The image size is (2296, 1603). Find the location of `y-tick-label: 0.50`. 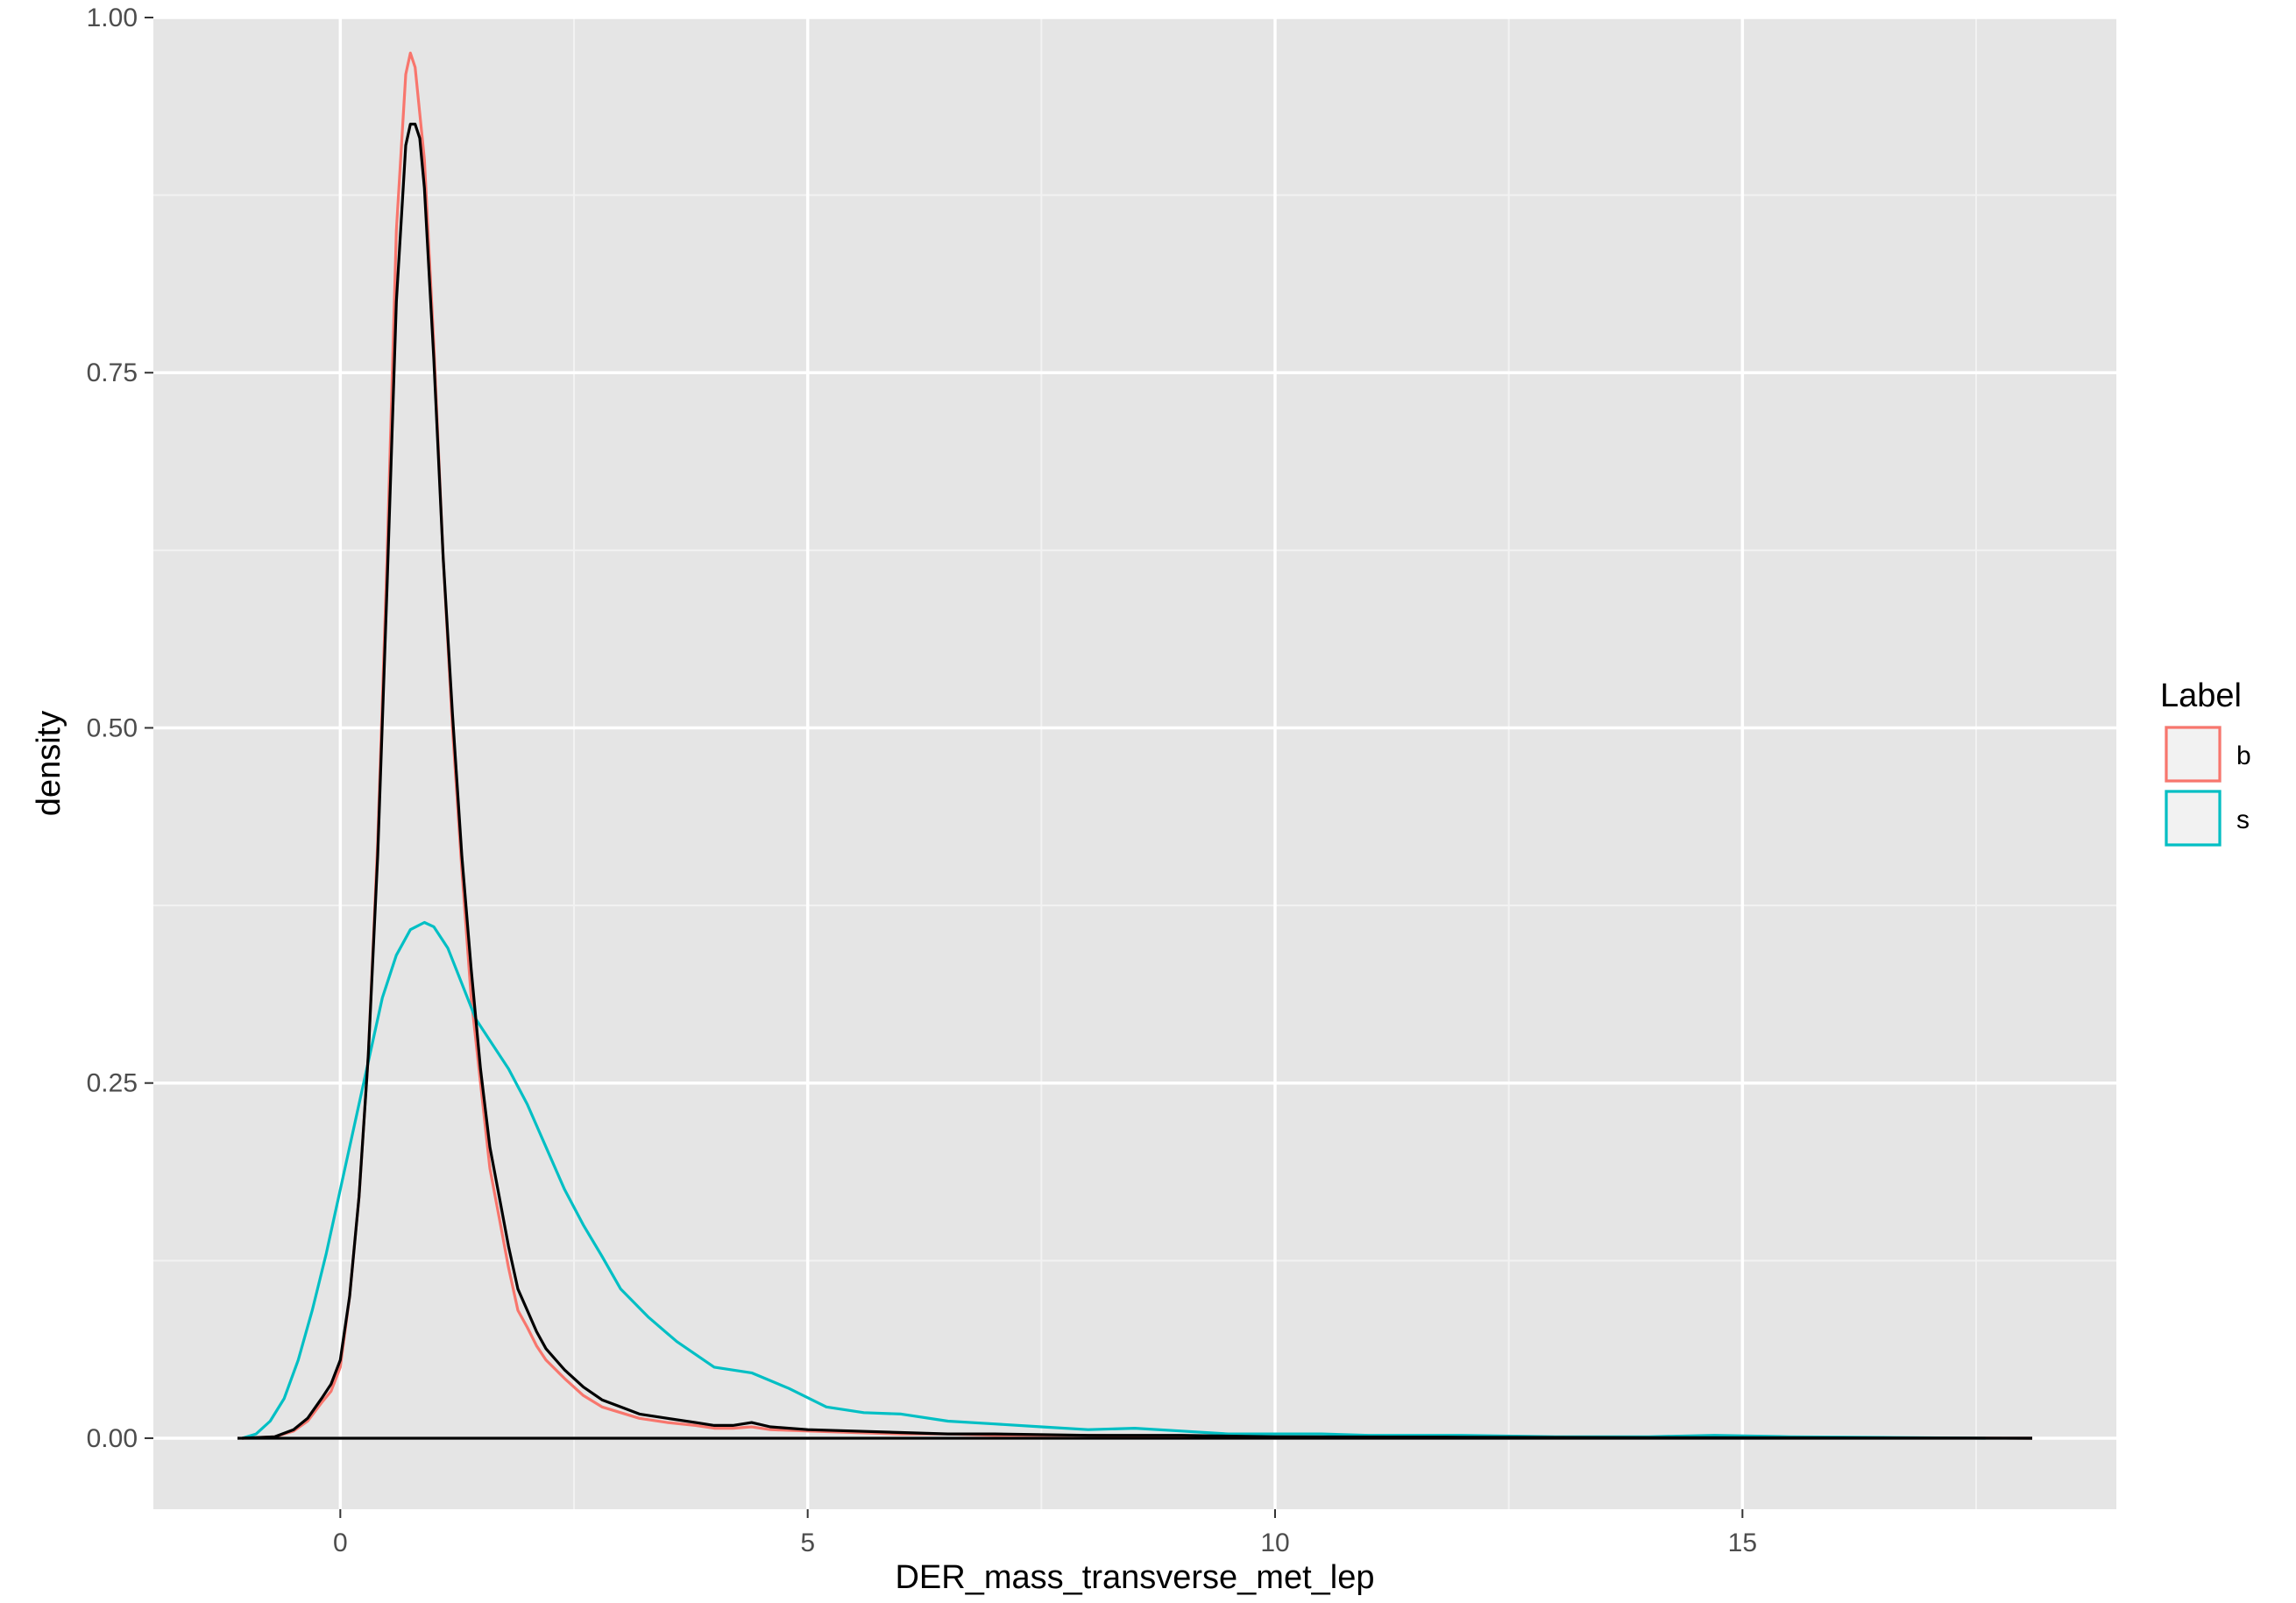

y-tick-label: 0.50 is located at coordinates (113, 727).